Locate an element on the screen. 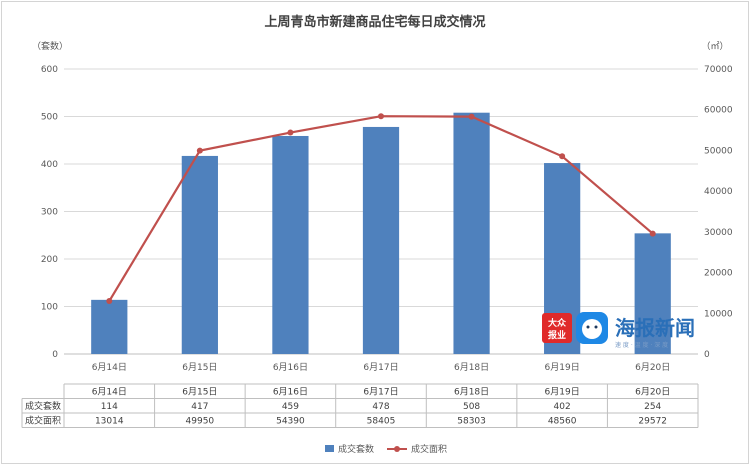  y-left-tick-label: 300 is located at coordinates (49, 213).